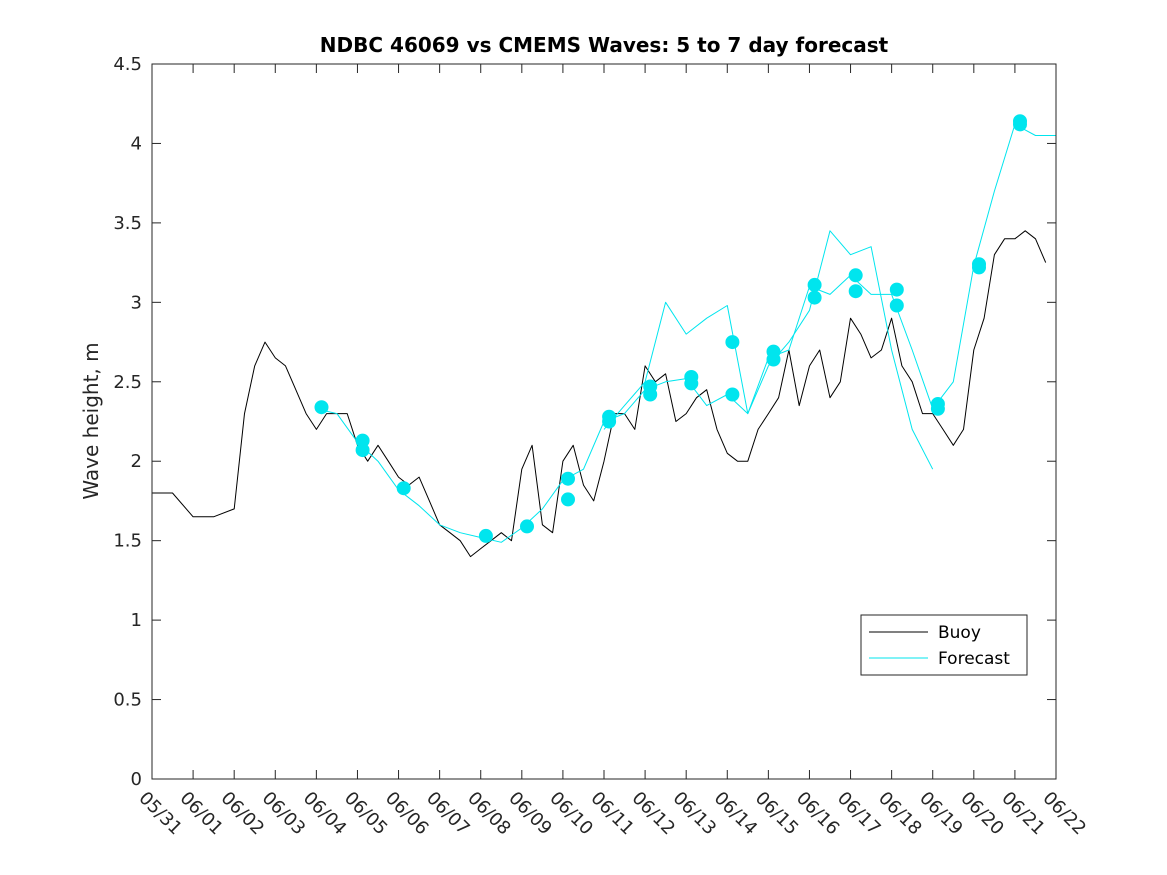  Describe the element at coordinates (136, 779) in the screenshot. I see `y-tick-label: 0` at that location.